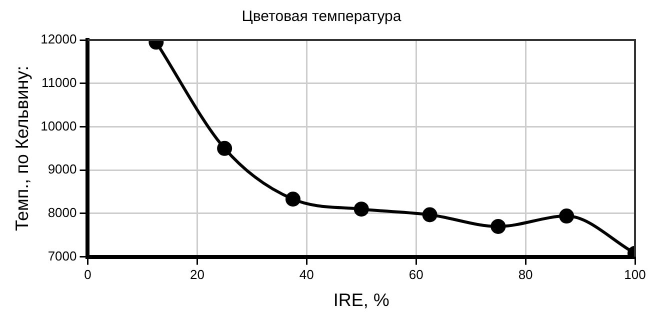  Describe the element at coordinates (416, 274) in the screenshot. I see `x-tick-label: 60` at that location.